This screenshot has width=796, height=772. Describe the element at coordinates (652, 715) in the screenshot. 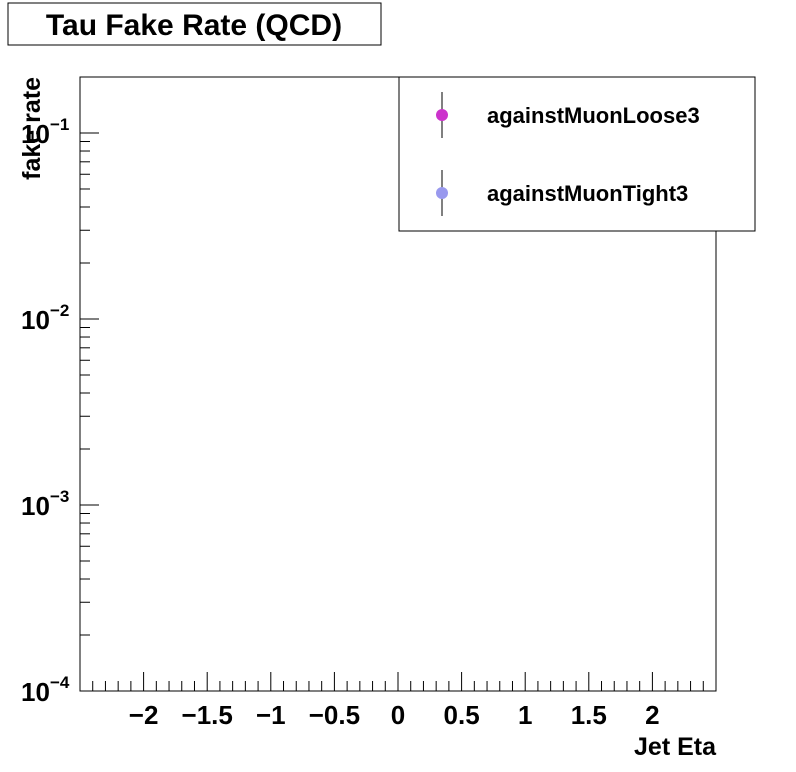

I see `x-tick-label: 2` at that location.